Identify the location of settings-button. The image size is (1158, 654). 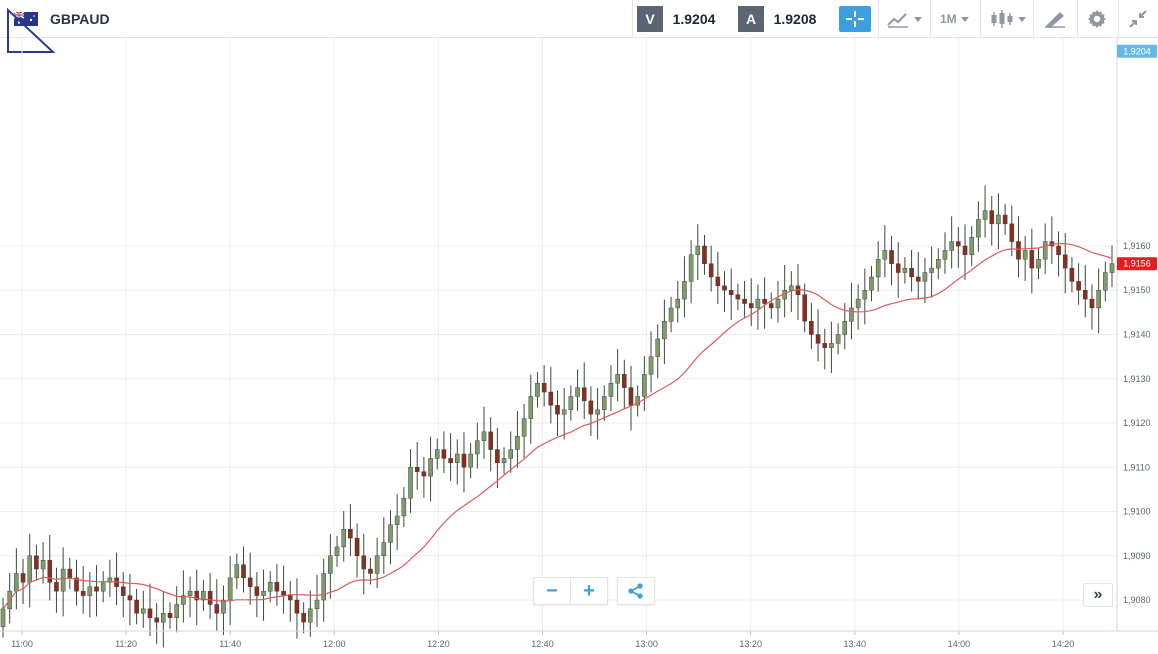
(1097, 19).